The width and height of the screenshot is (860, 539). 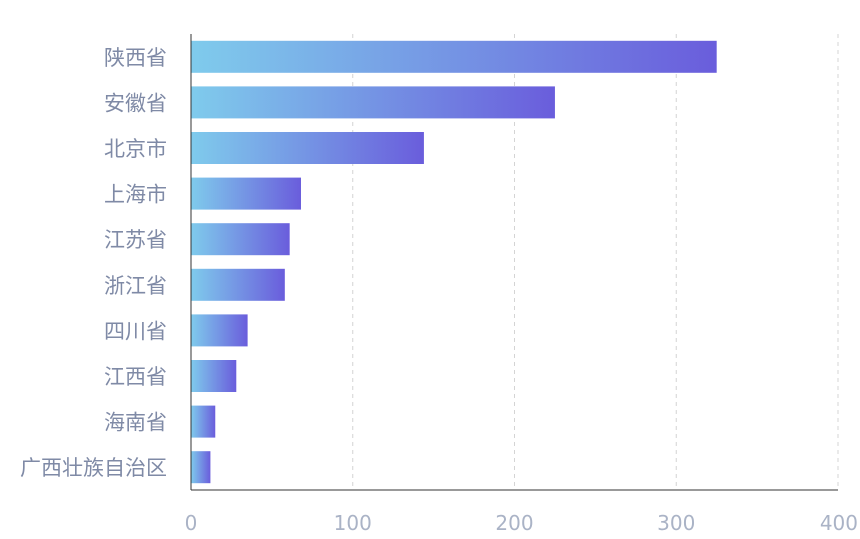 What do you see at coordinates (135, 331) in the screenshot?
I see `y-category-label: 四川省` at bounding box center [135, 331].